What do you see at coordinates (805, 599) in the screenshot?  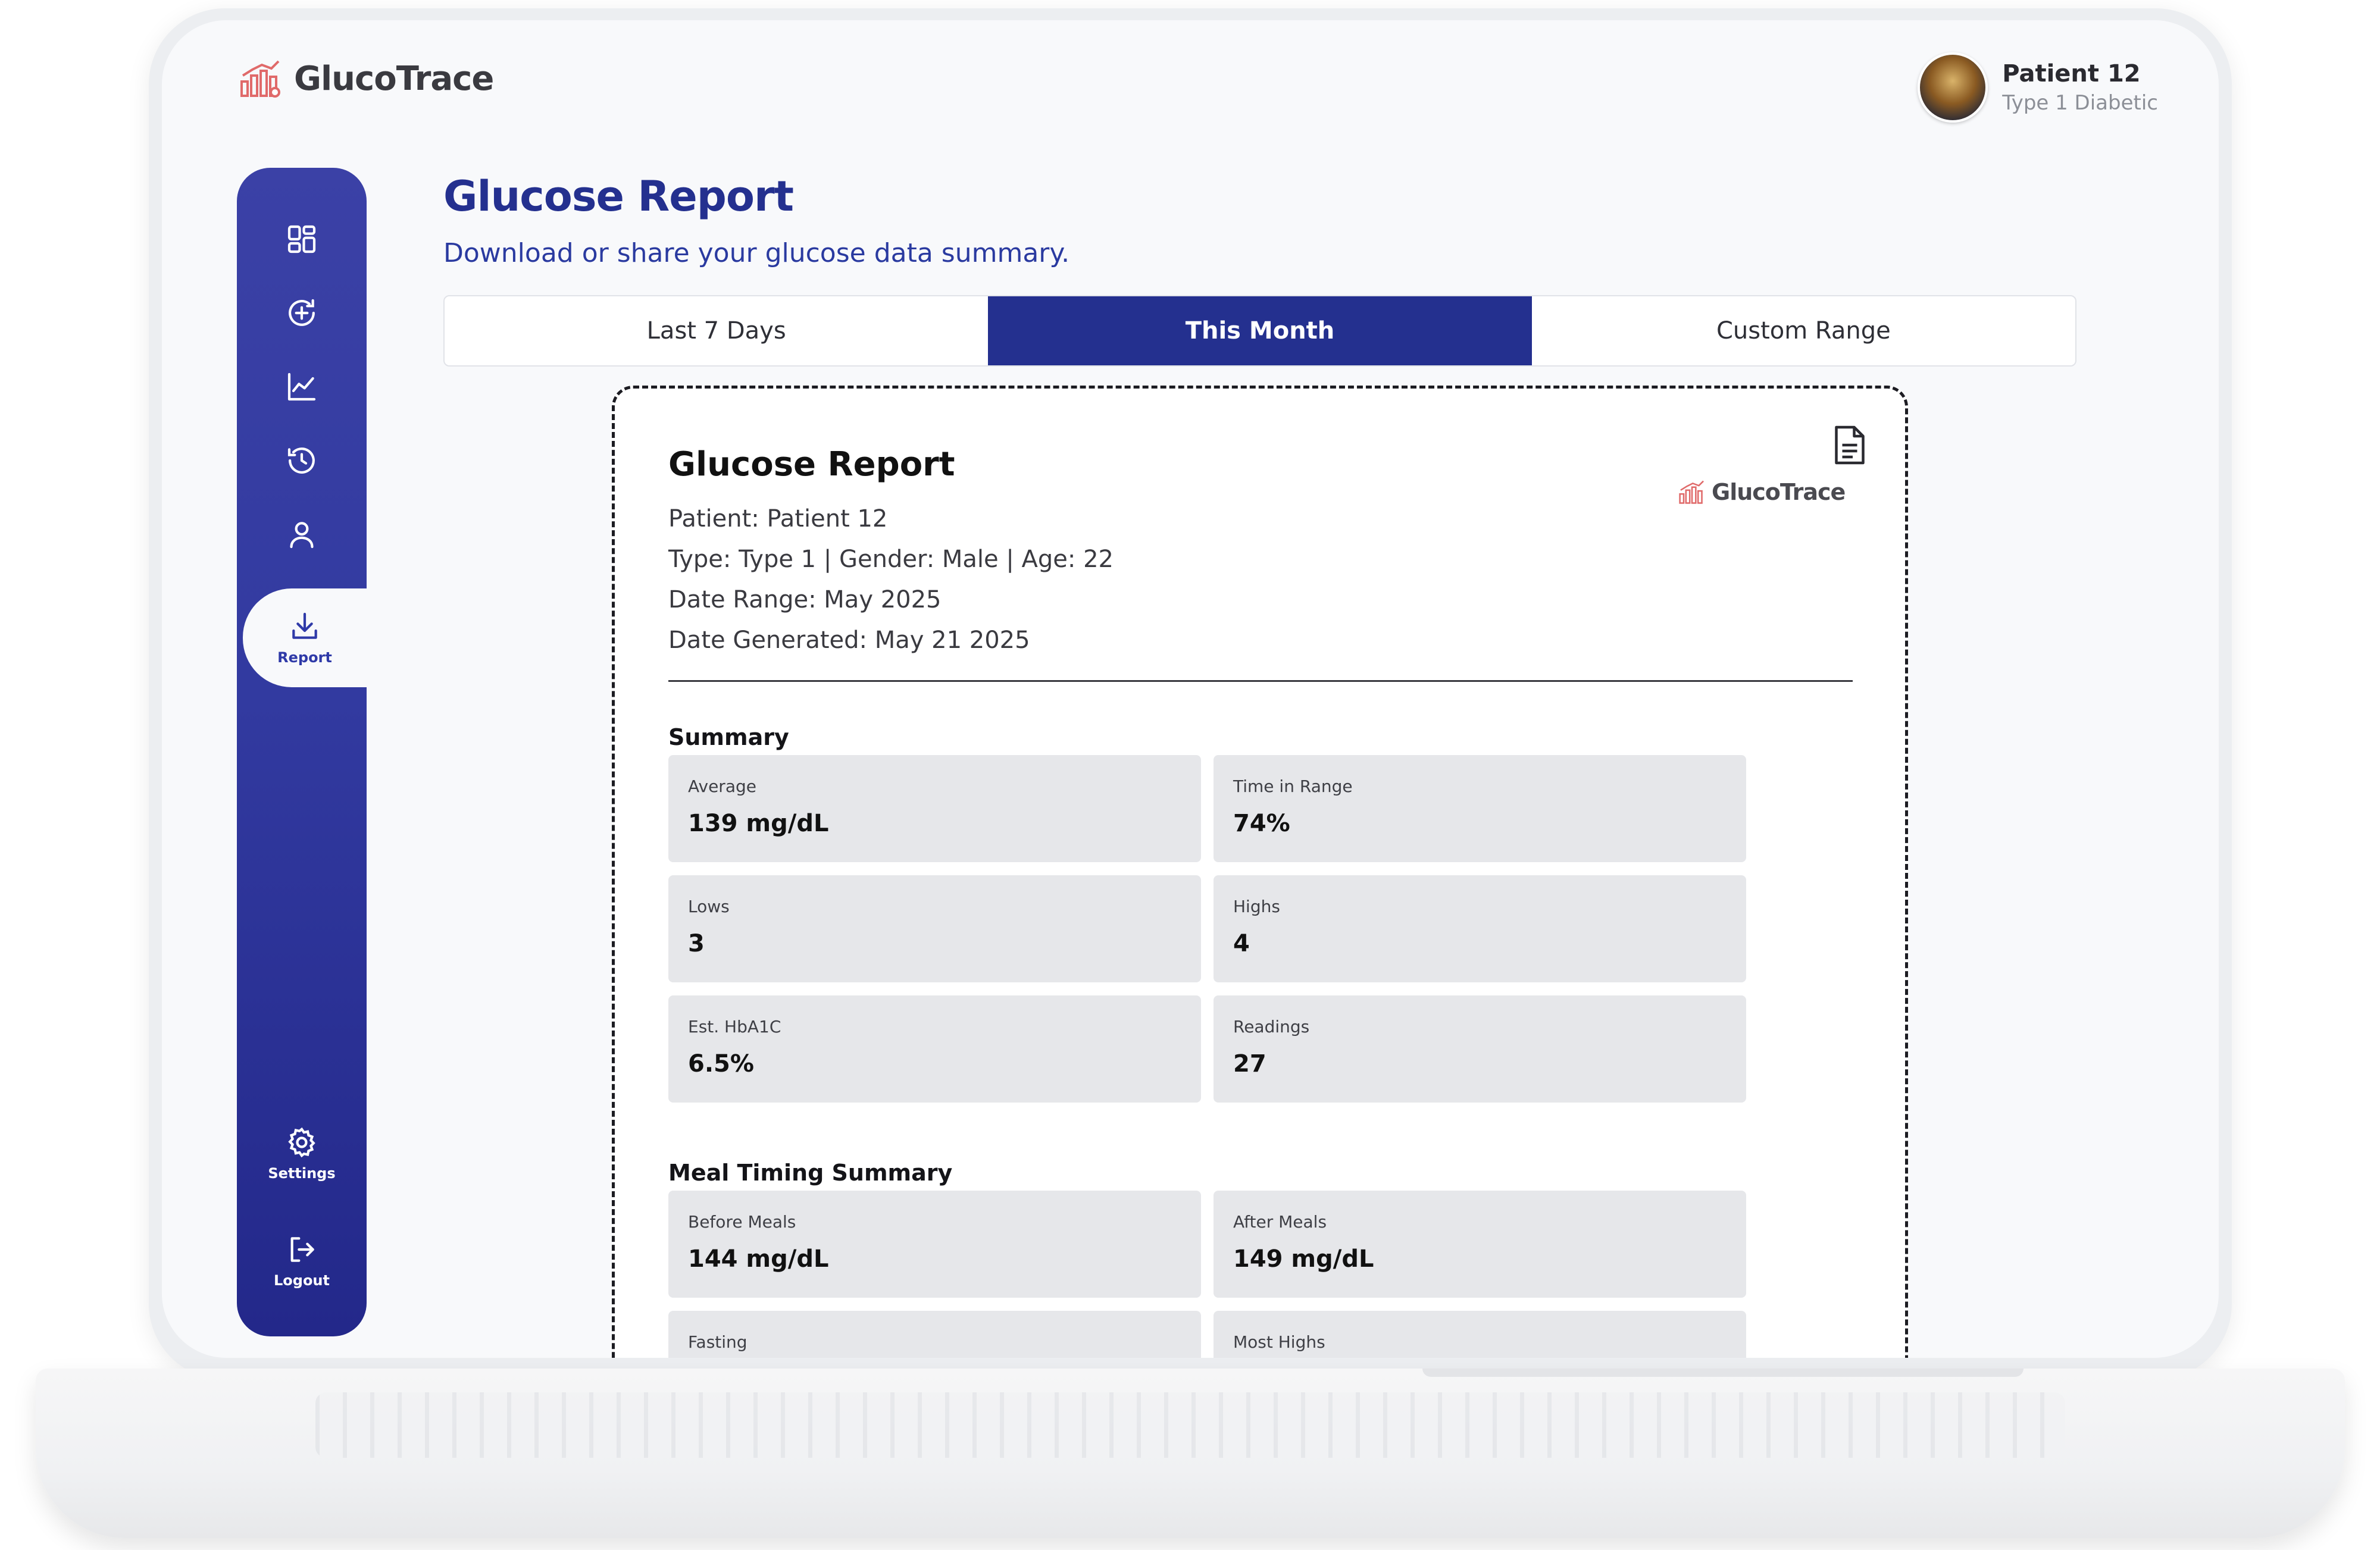 I see `report-date-range: Date Range: May 2025` at bounding box center [805, 599].